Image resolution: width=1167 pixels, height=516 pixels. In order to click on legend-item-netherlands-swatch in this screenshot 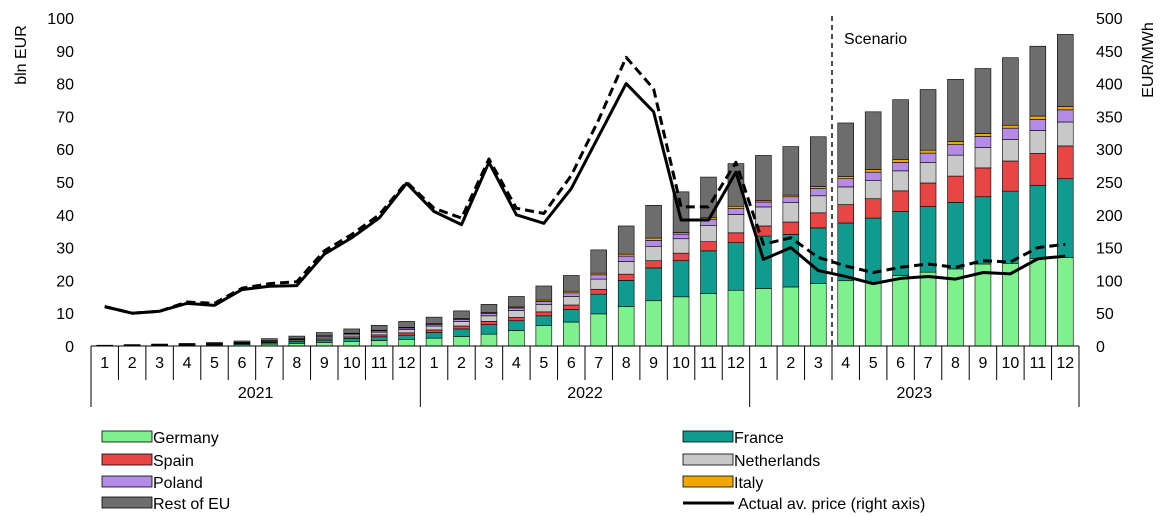, I will do `click(708, 459)`.